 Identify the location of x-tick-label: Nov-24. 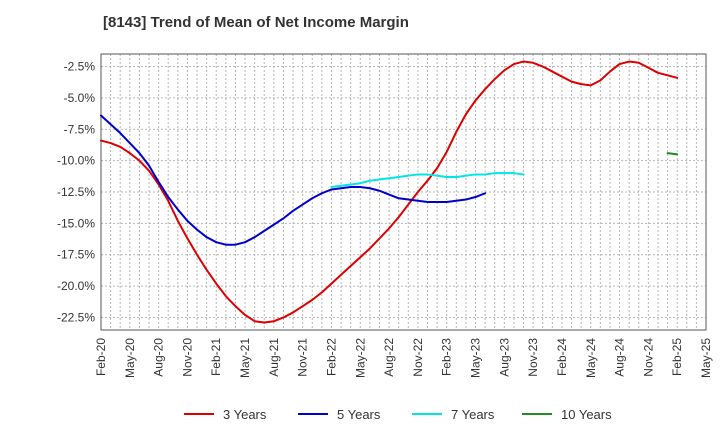
(648, 357).